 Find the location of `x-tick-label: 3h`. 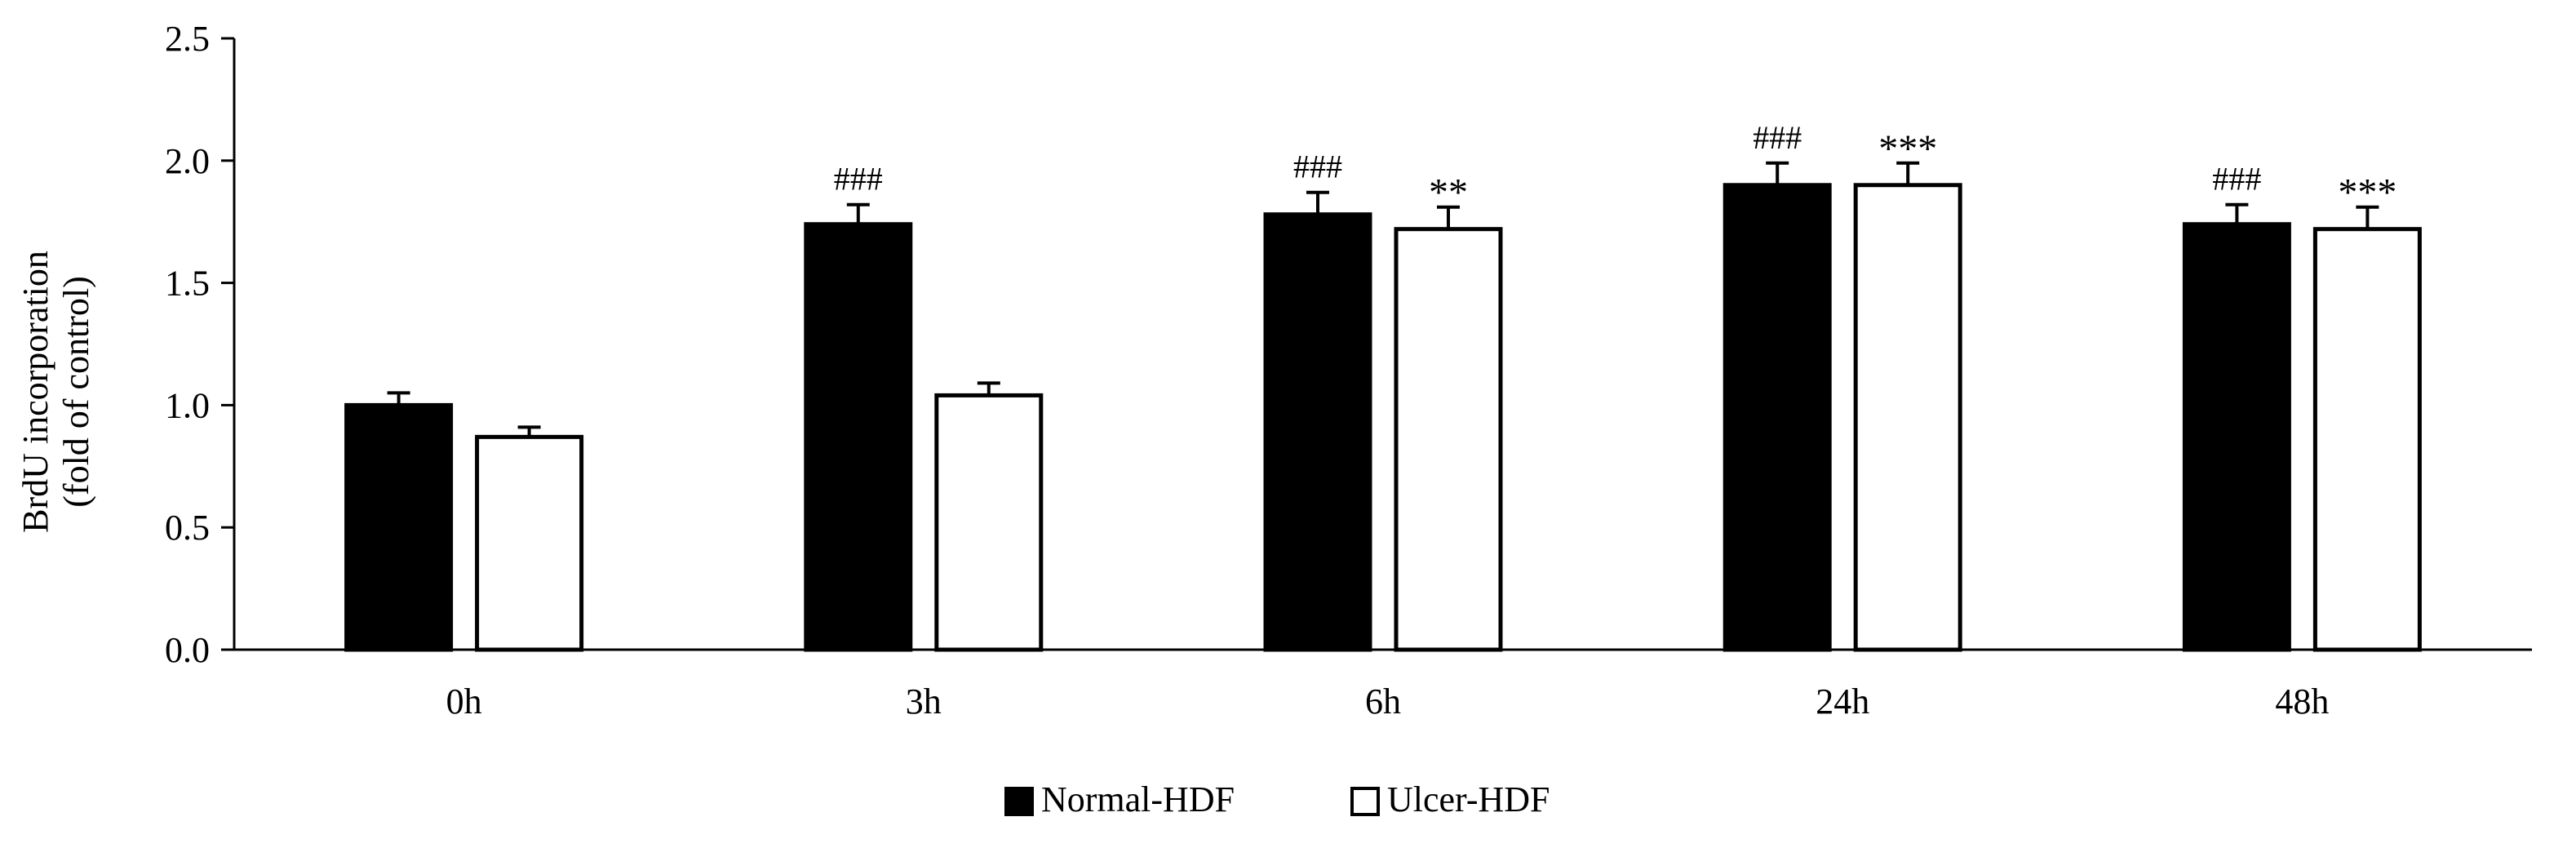

x-tick-label: 3h is located at coordinates (924, 701).